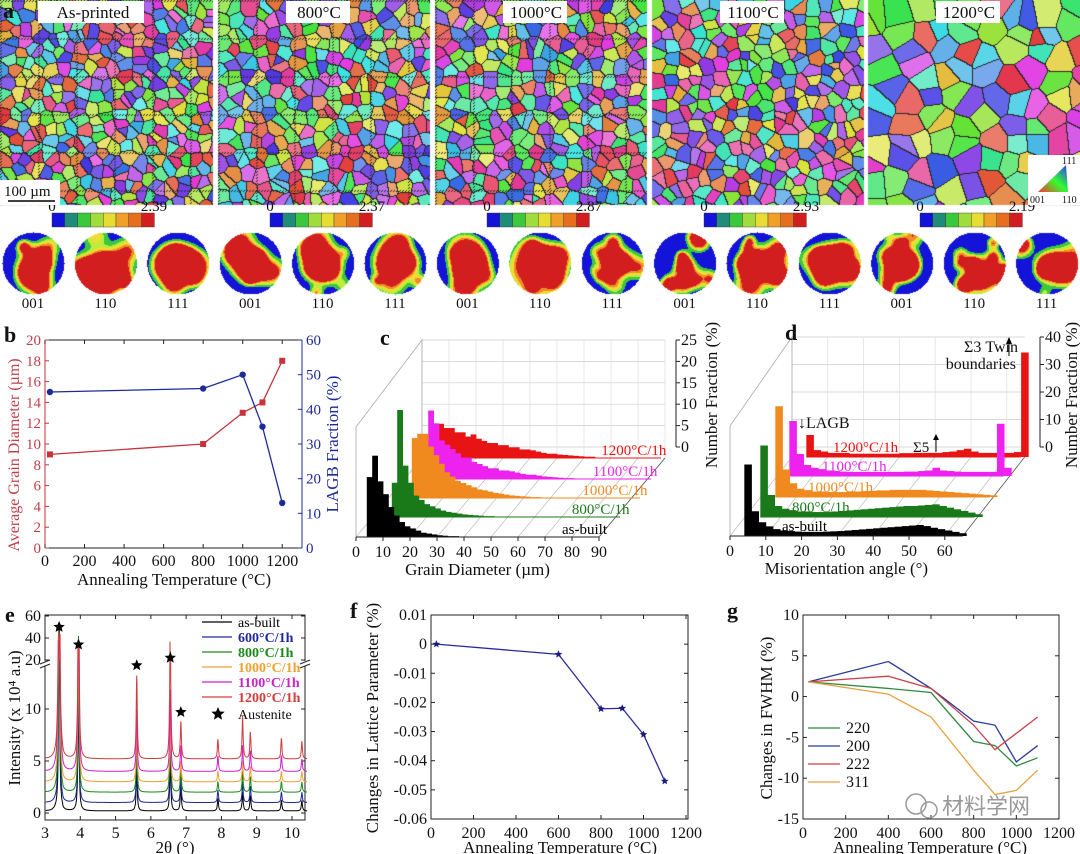 The height and width of the screenshot is (854, 1080). What do you see at coordinates (625, 472) in the screenshot?
I see `series-label: 1100°C/1h` at bounding box center [625, 472].